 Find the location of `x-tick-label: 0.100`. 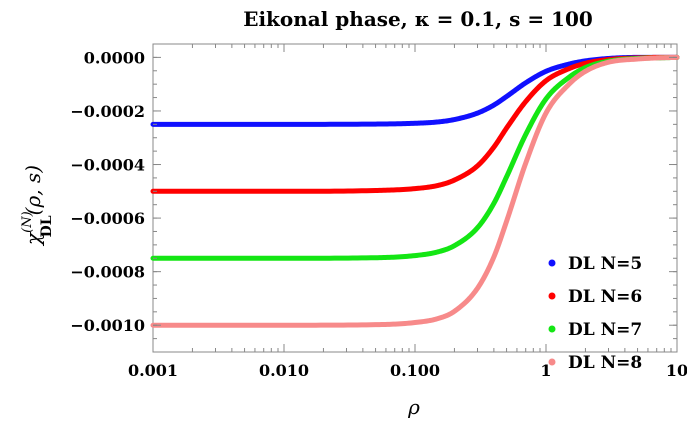

x-tick-label: 0.100 is located at coordinates (415, 370).